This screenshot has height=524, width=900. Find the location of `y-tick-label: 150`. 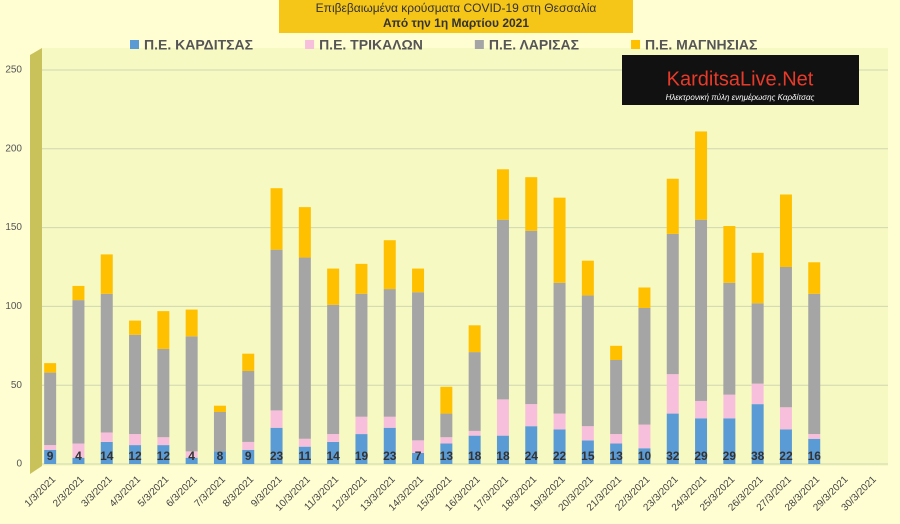

y-tick-label: 150 is located at coordinates (13, 227).